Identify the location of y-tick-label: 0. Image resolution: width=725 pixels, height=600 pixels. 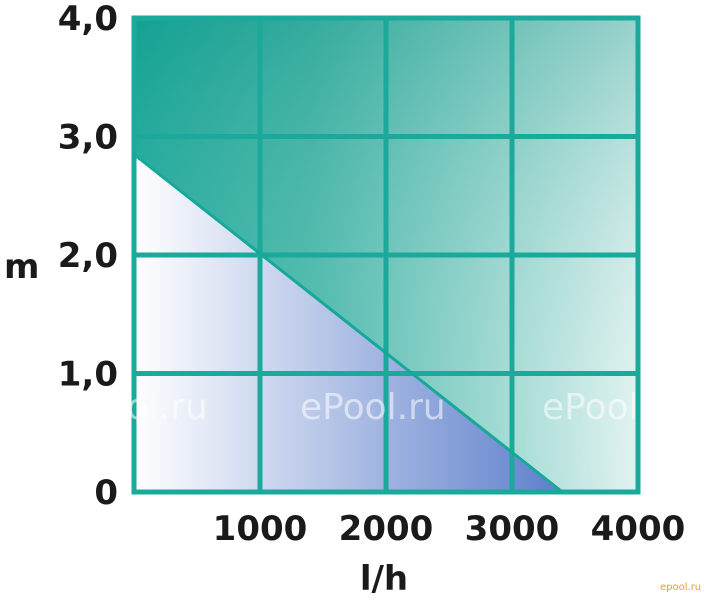
(106, 493).